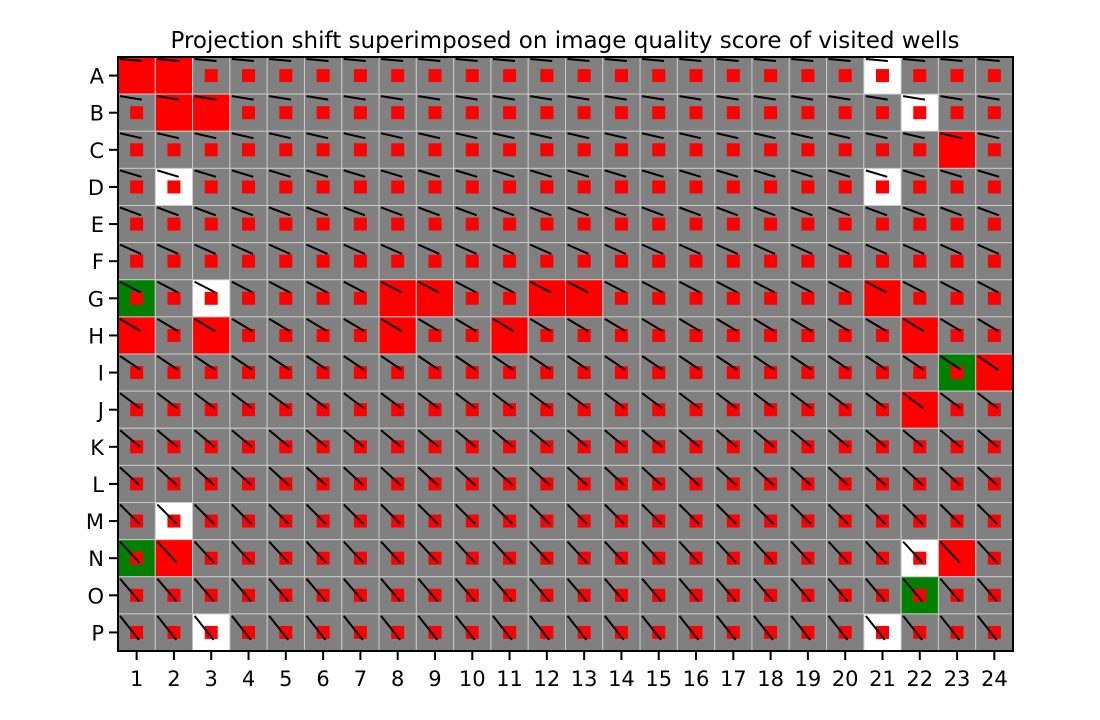 The height and width of the screenshot is (720, 1100). I want to click on well-marker-H2, so click(174, 335).